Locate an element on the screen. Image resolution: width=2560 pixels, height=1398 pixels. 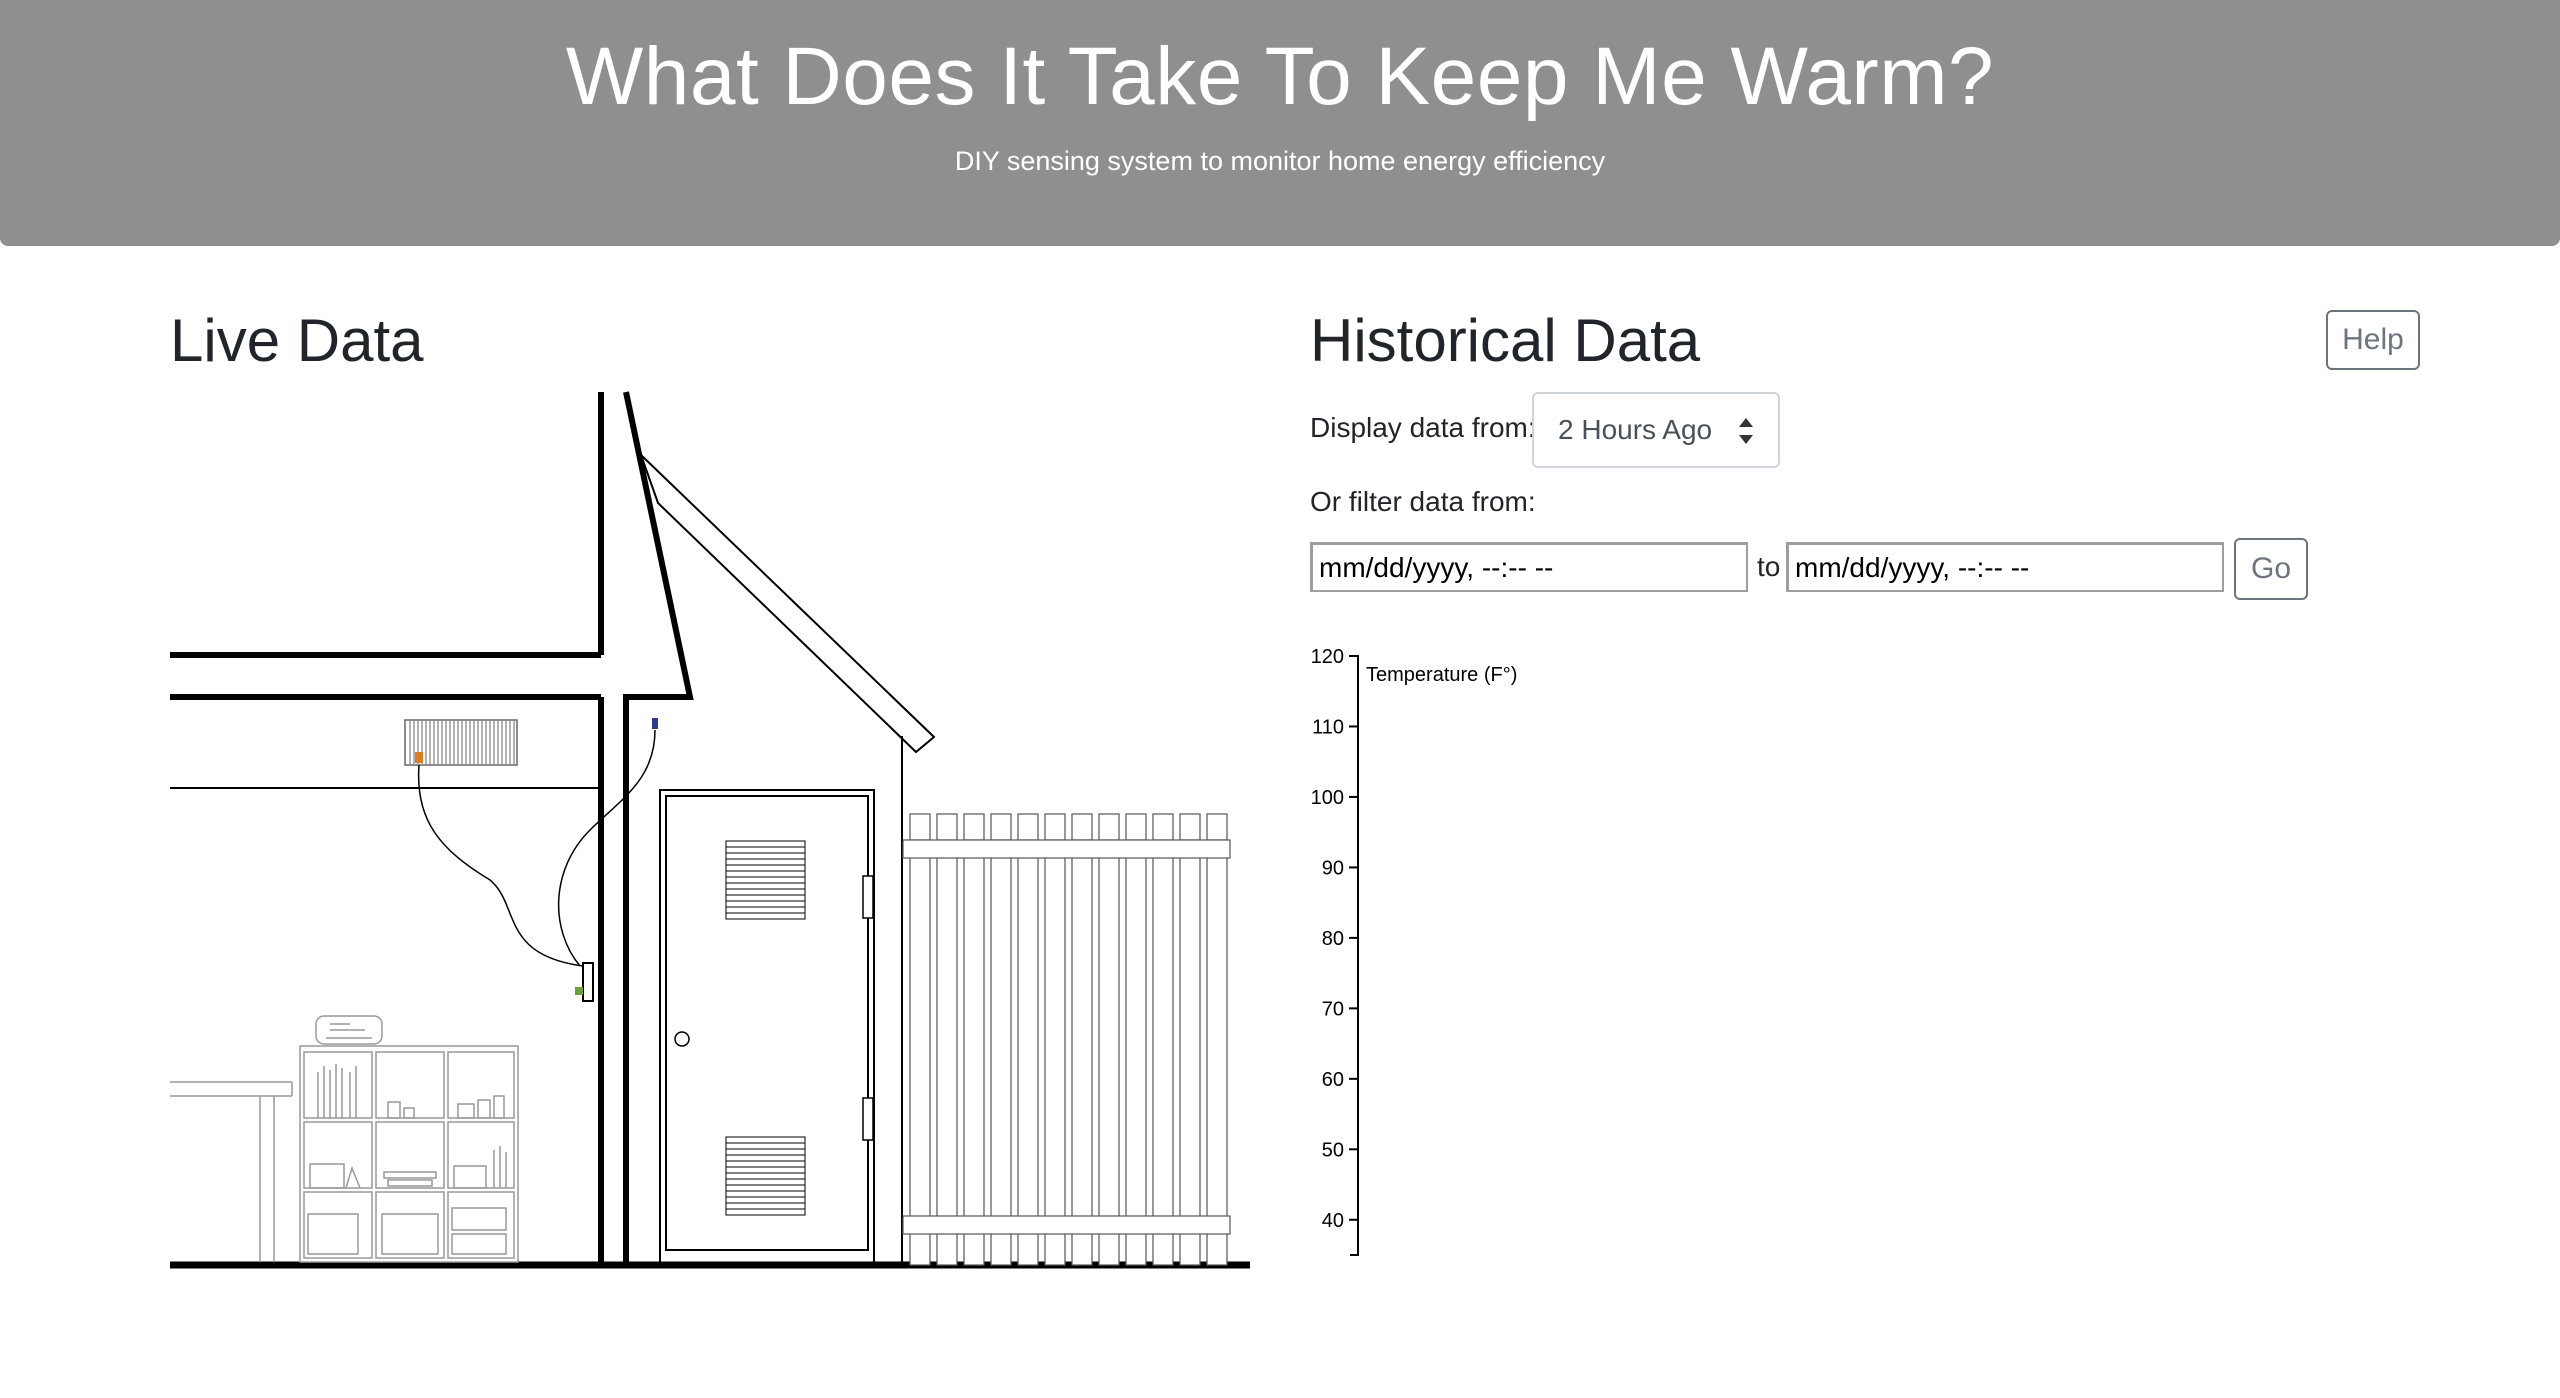
time-range-value: 2 Hours Ago is located at coordinates (1635, 429).